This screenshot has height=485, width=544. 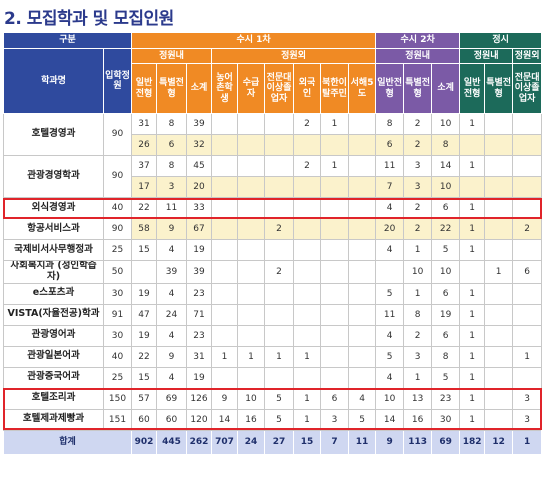 I want to click on cell: 11, so click(x=390, y=166).